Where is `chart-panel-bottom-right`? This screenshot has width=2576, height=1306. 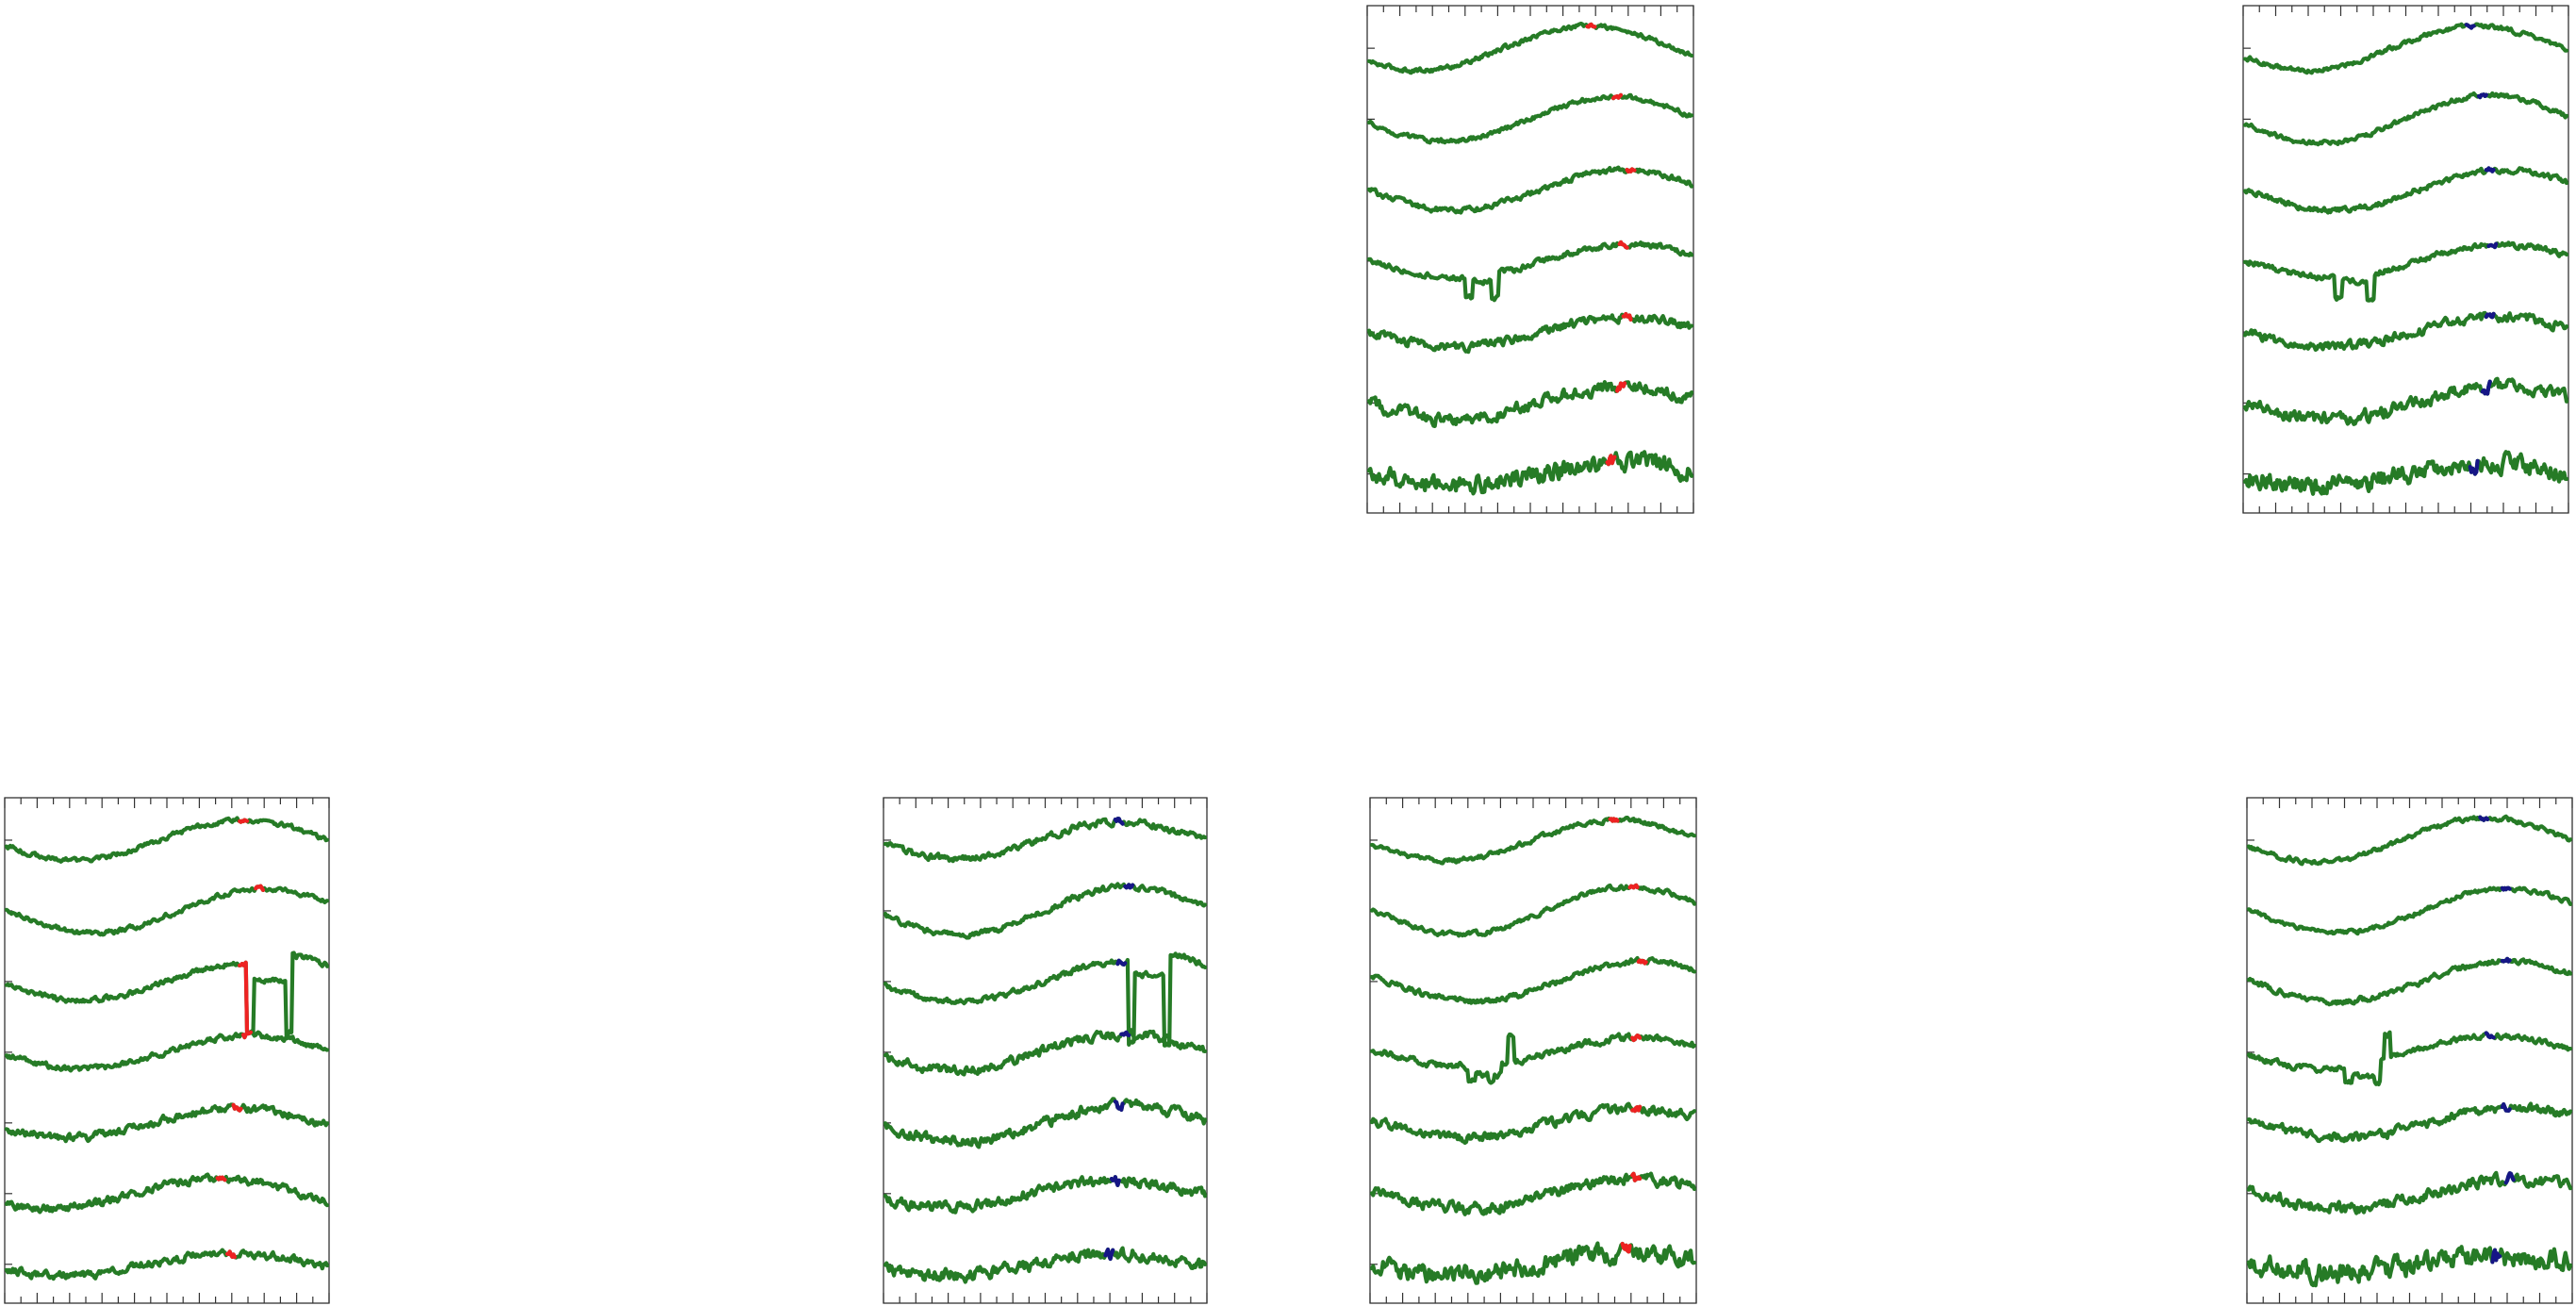
chart-panel-bottom-right is located at coordinates (2409, 1050).